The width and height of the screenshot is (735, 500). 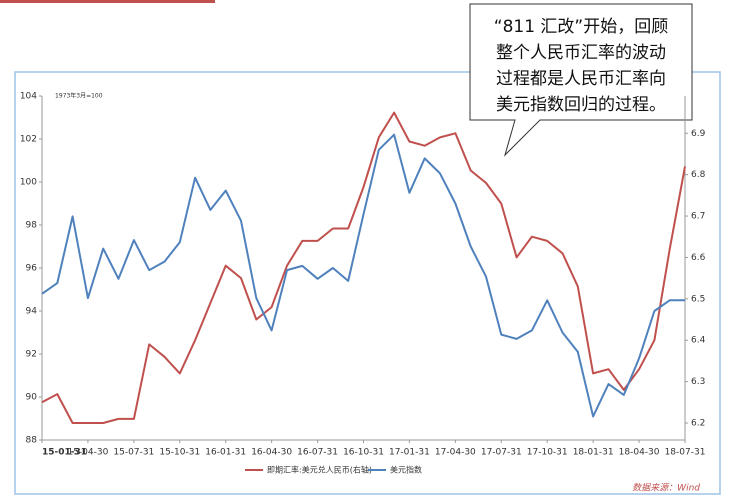 I want to click on legend-label: 美元指数, so click(x=406, y=470).